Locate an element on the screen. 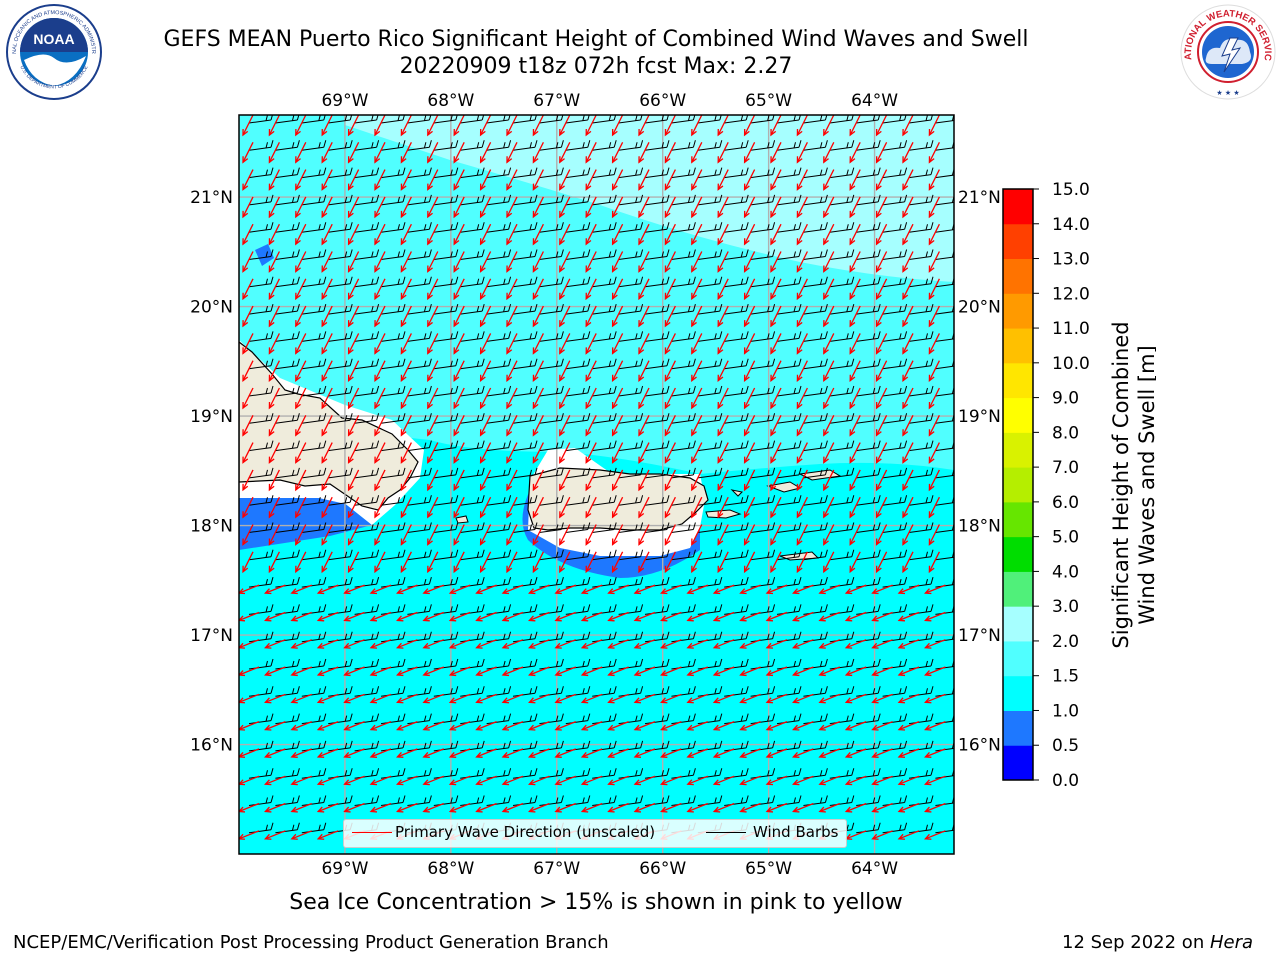  colorbar-segment is located at coordinates (1018, 624).